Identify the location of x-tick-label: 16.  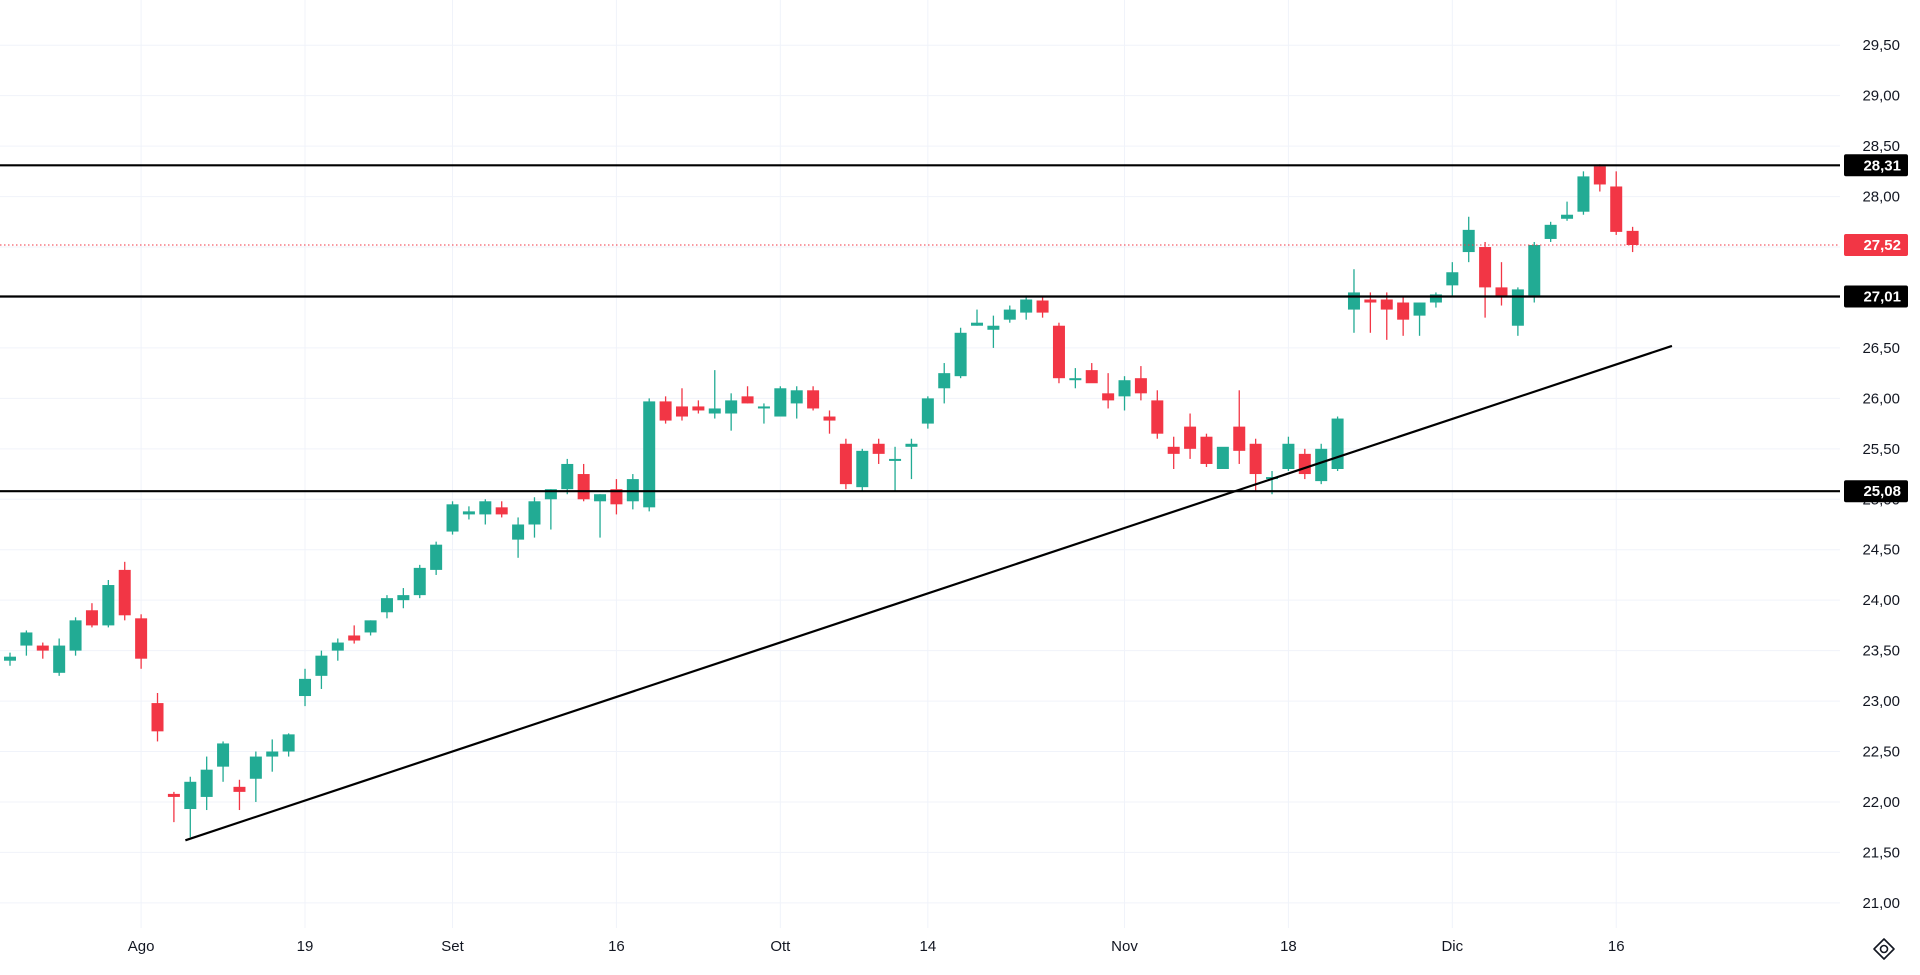
(616, 946).